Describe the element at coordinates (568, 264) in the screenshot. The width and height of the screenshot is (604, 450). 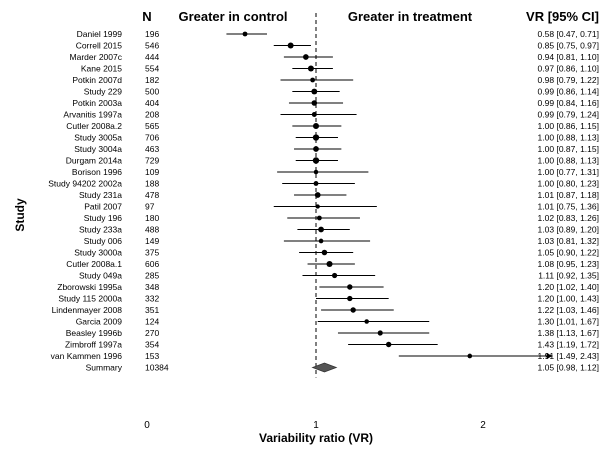
I see `study-ci-text: 1.08 [0.95, 1.23]` at that location.